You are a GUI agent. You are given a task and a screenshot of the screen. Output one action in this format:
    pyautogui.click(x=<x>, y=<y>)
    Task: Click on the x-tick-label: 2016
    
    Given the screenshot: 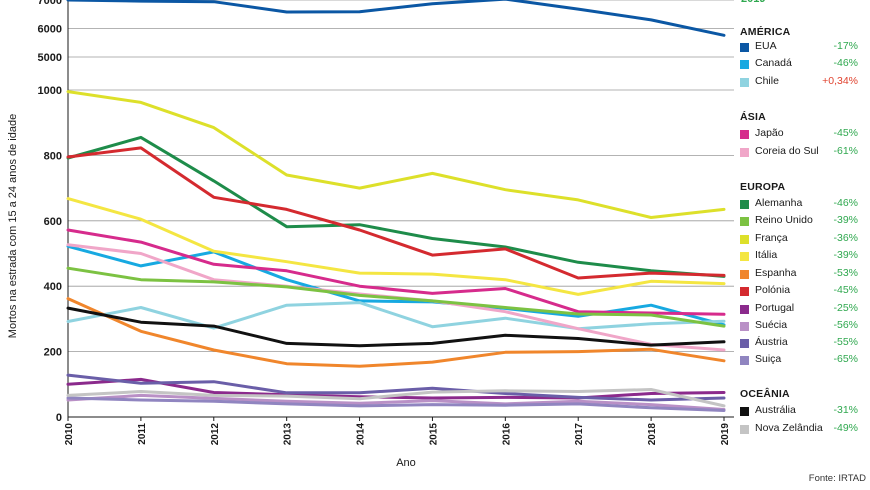 What is the action you would take?
    pyautogui.click(x=506, y=434)
    